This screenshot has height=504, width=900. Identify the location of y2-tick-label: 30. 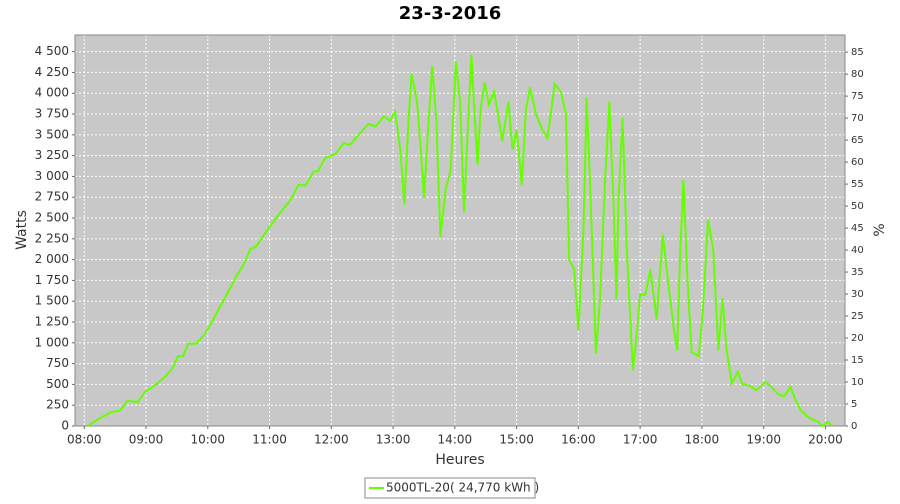
(857, 294).